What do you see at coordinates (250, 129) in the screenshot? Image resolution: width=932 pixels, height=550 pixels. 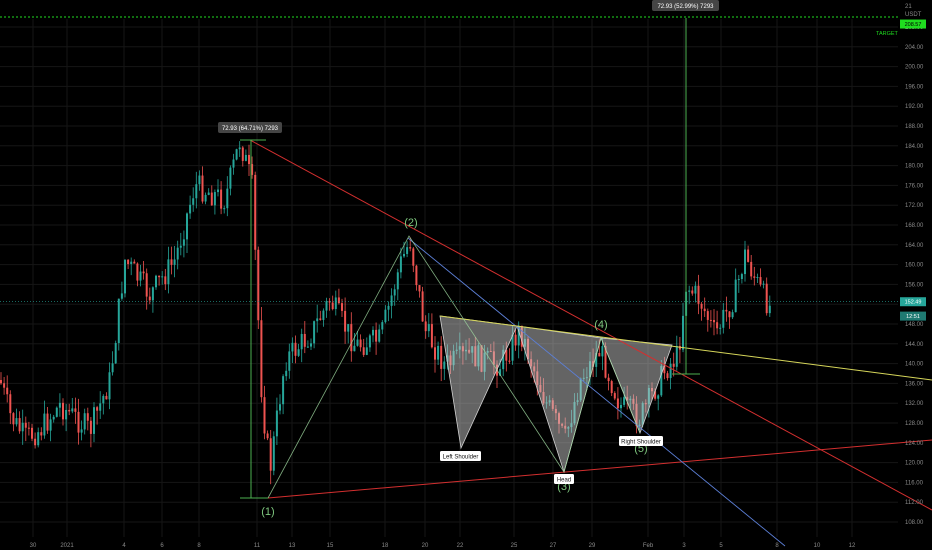 I see `measure-label-1: 72.93 (64.71%) 7293` at bounding box center [250, 129].